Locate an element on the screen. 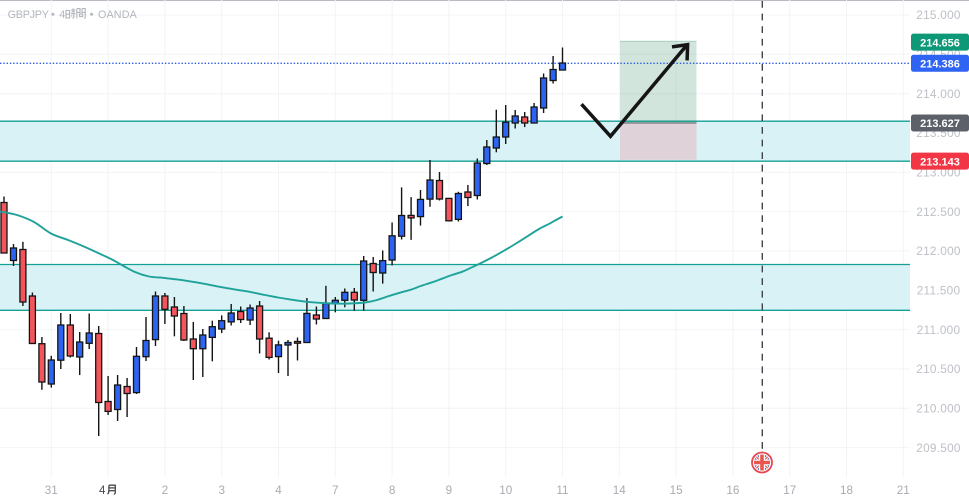  svg-text: 214.386 is located at coordinates (940, 65).